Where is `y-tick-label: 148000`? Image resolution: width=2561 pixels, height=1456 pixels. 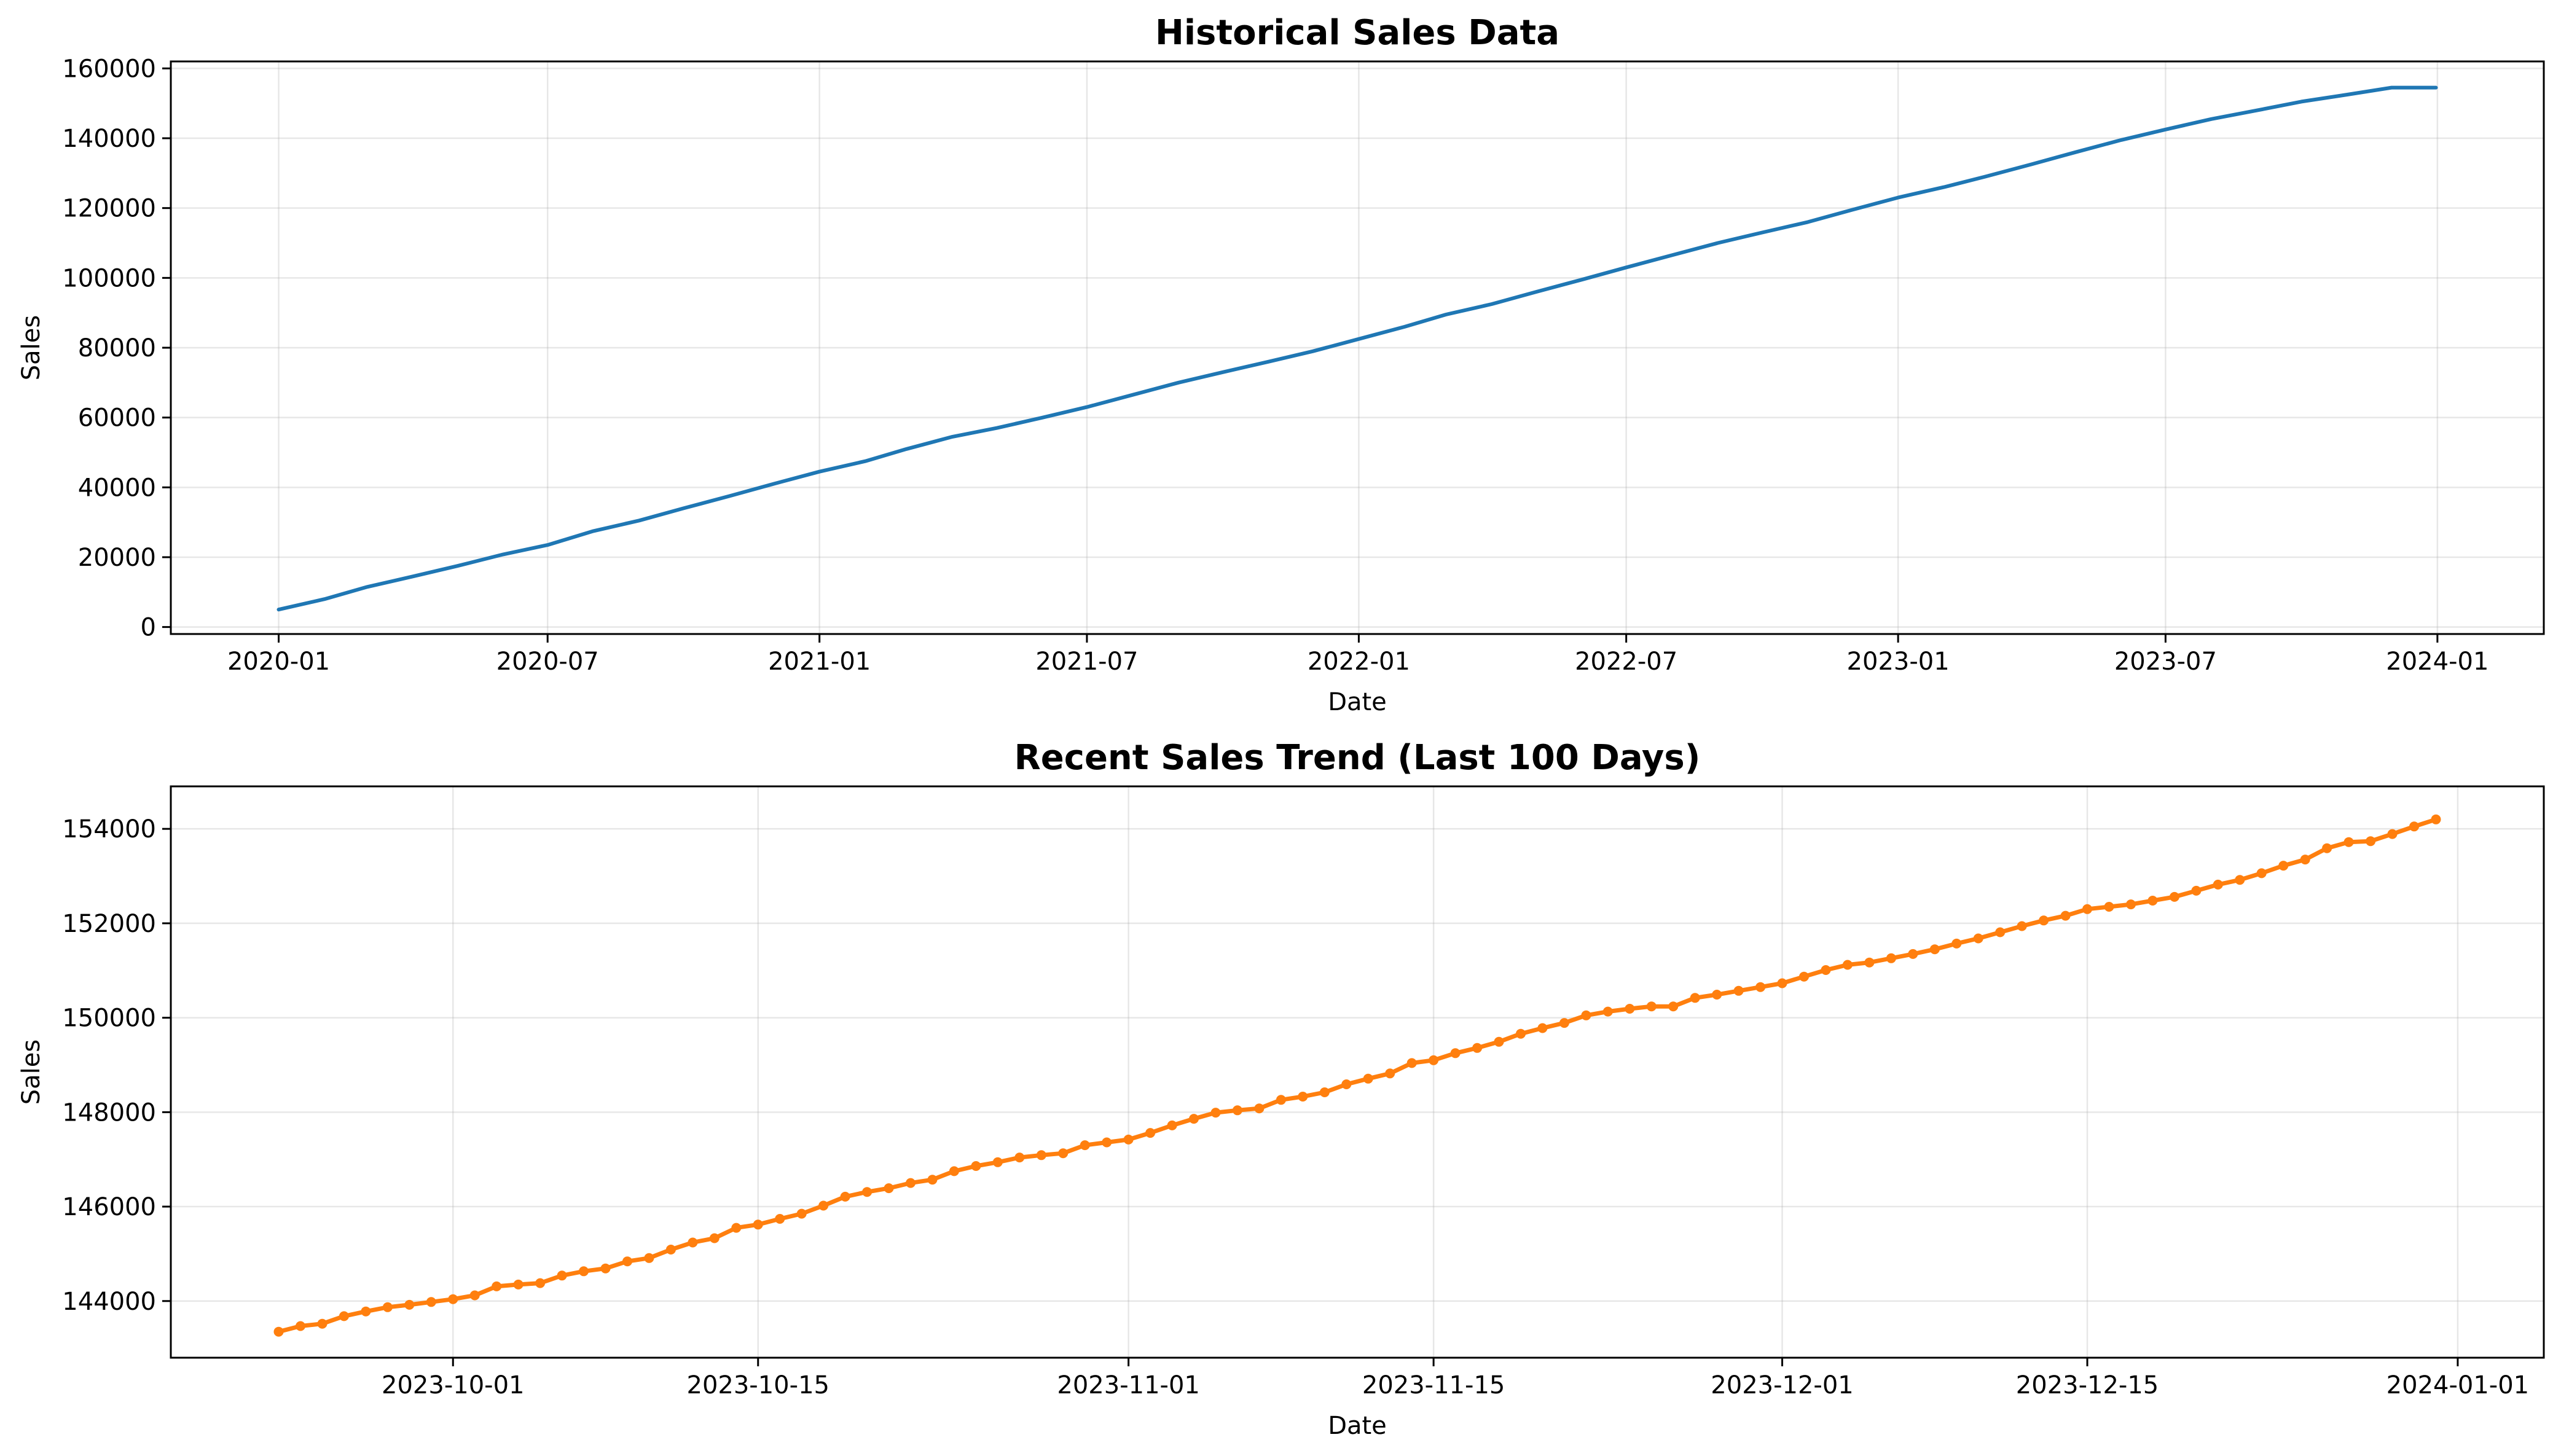 y-tick-label: 148000 is located at coordinates (109, 1112).